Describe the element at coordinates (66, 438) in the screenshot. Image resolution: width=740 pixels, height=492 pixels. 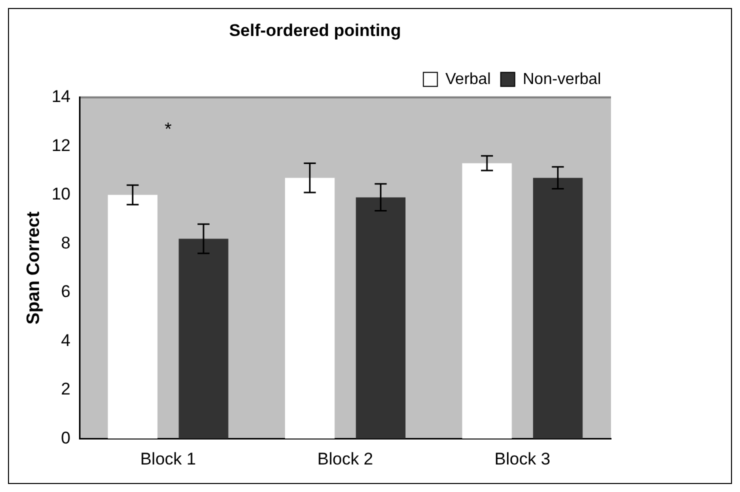
I see `y-tick-label: 0` at that location.